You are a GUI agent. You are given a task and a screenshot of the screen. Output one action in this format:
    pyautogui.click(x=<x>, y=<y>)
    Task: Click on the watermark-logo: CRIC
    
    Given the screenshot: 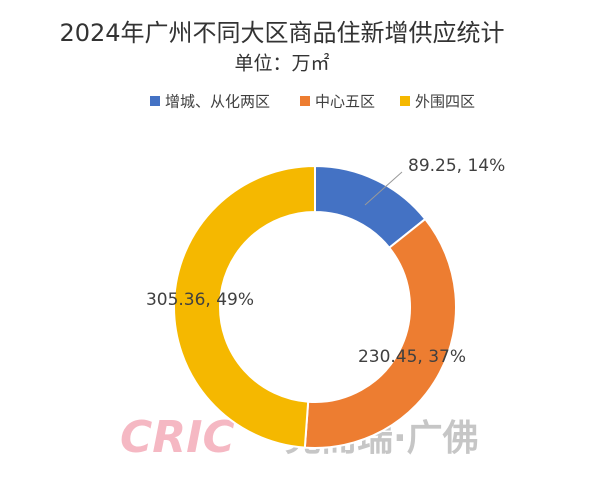 What is the action you would take?
    pyautogui.click(x=177, y=437)
    